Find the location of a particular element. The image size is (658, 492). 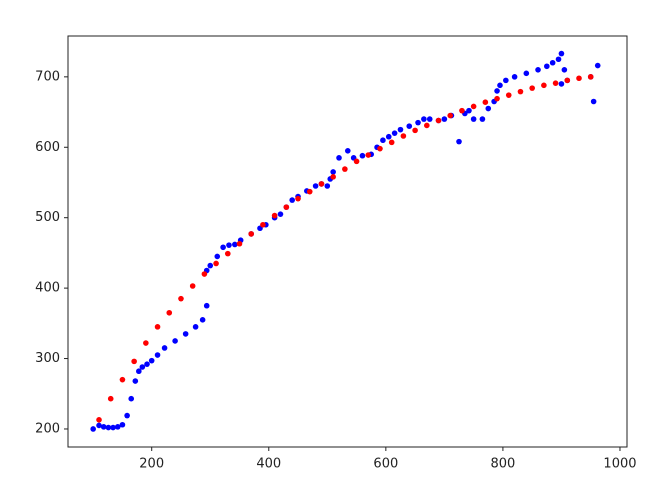

x-tick-label: 1000 is located at coordinates (619, 464).